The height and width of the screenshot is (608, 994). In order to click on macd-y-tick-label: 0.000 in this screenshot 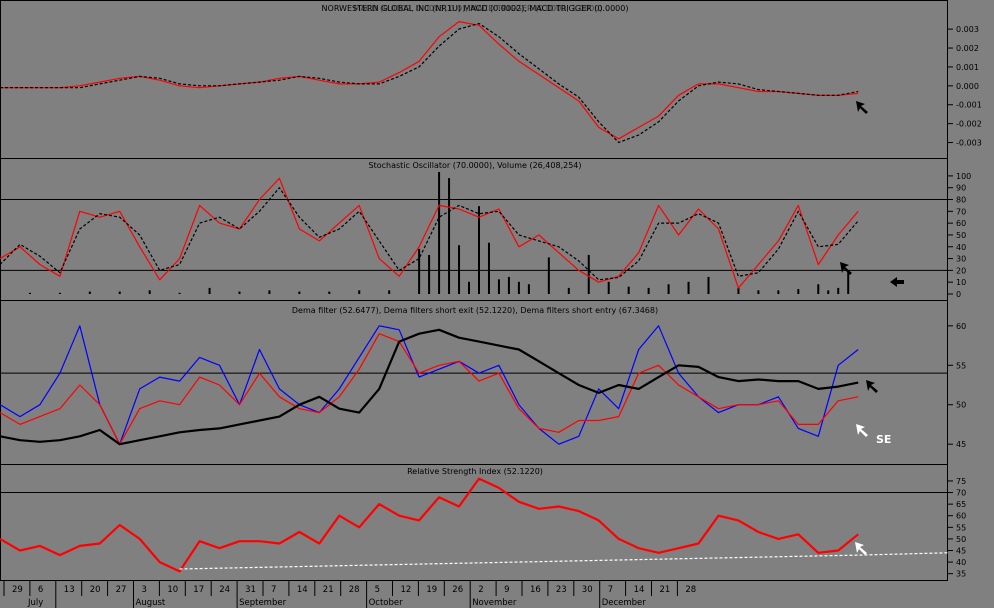, I will do `click(967, 86)`.